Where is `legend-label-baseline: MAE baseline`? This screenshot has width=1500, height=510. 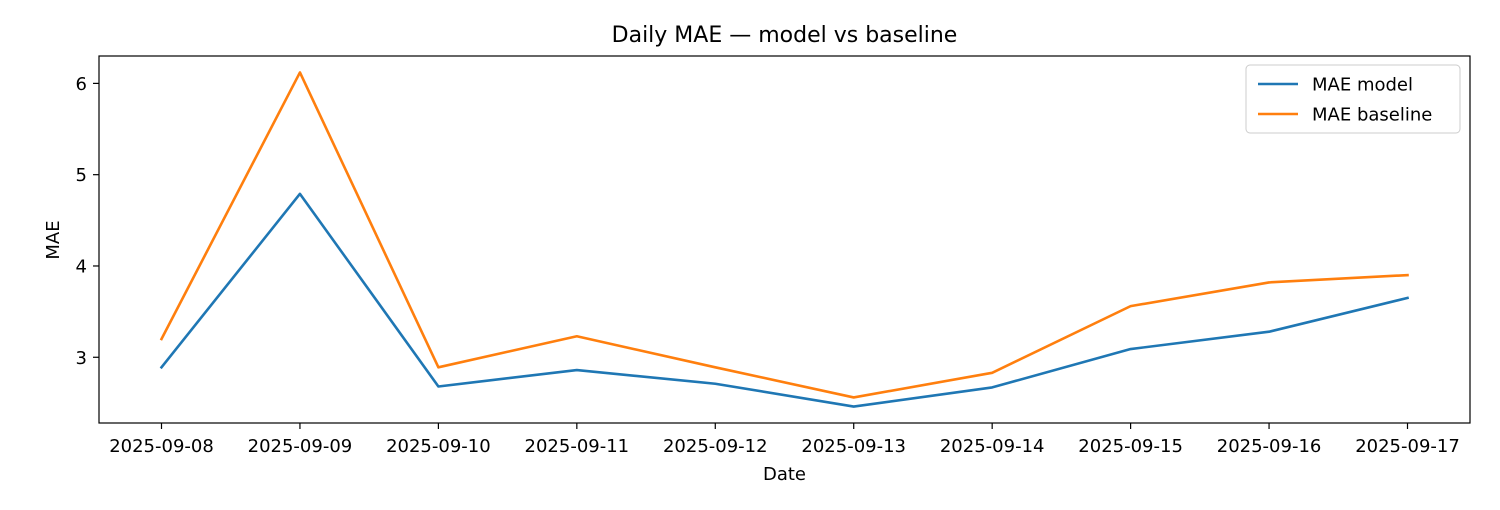 legend-label-baseline: MAE baseline is located at coordinates (1372, 115).